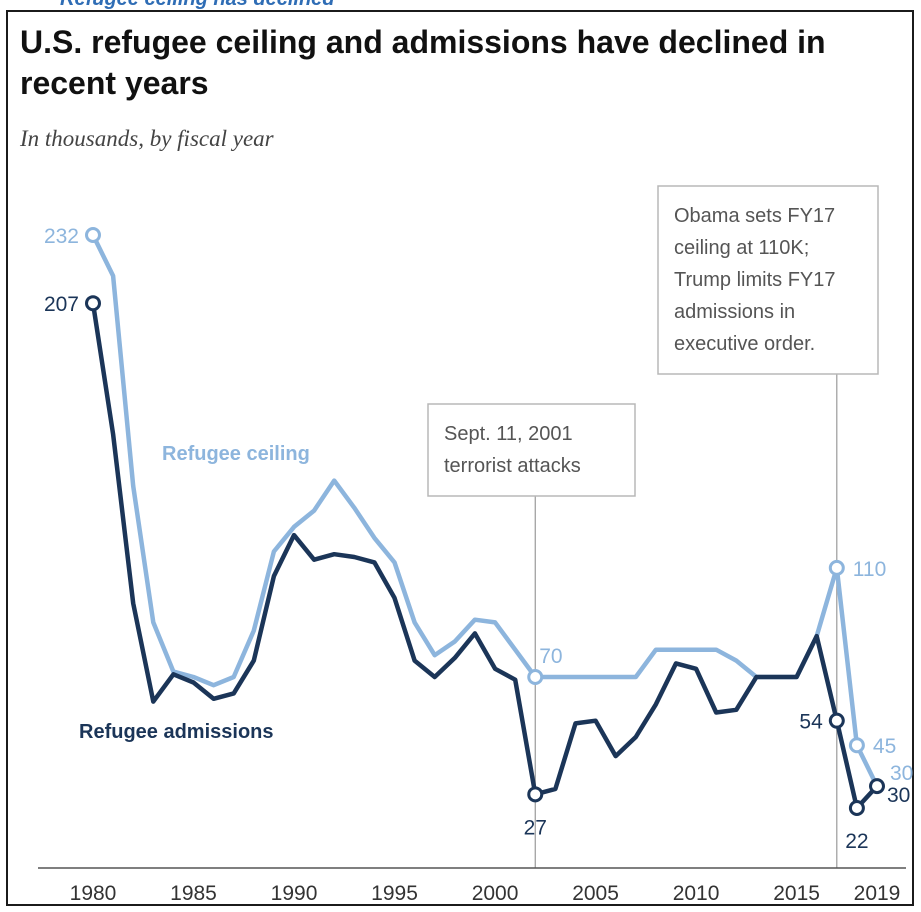  Describe the element at coordinates (294, 893) in the screenshot. I see `x-tick-label: 1990` at that location.